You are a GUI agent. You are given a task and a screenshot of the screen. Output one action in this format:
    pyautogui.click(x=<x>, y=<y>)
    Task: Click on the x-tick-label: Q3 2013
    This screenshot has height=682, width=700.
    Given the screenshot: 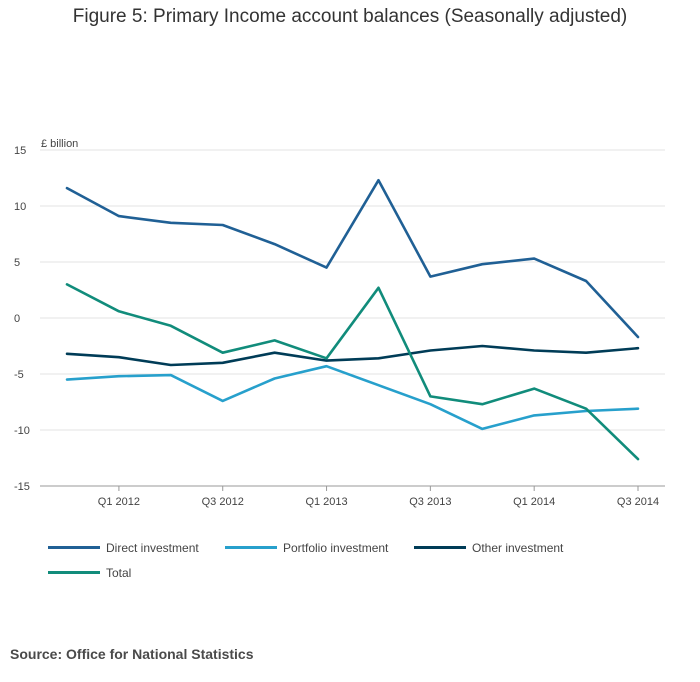 What is the action you would take?
    pyautogui.click(x=430, y=502)
    